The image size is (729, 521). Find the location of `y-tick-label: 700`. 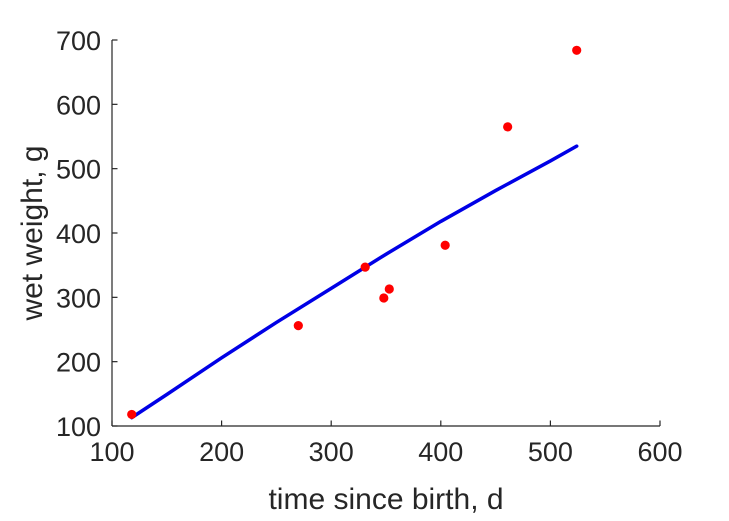

y-tick-label: 700 is located at coordinates (78, 41).